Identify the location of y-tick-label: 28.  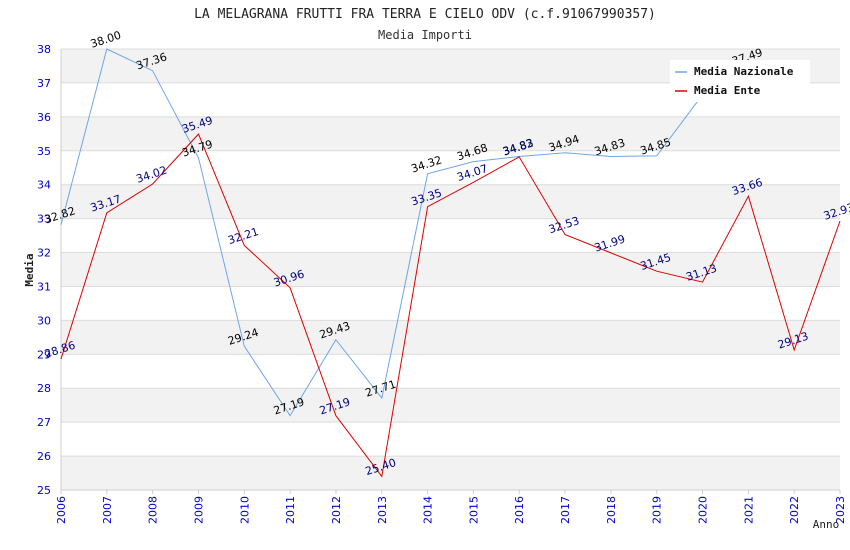
(44, 388).